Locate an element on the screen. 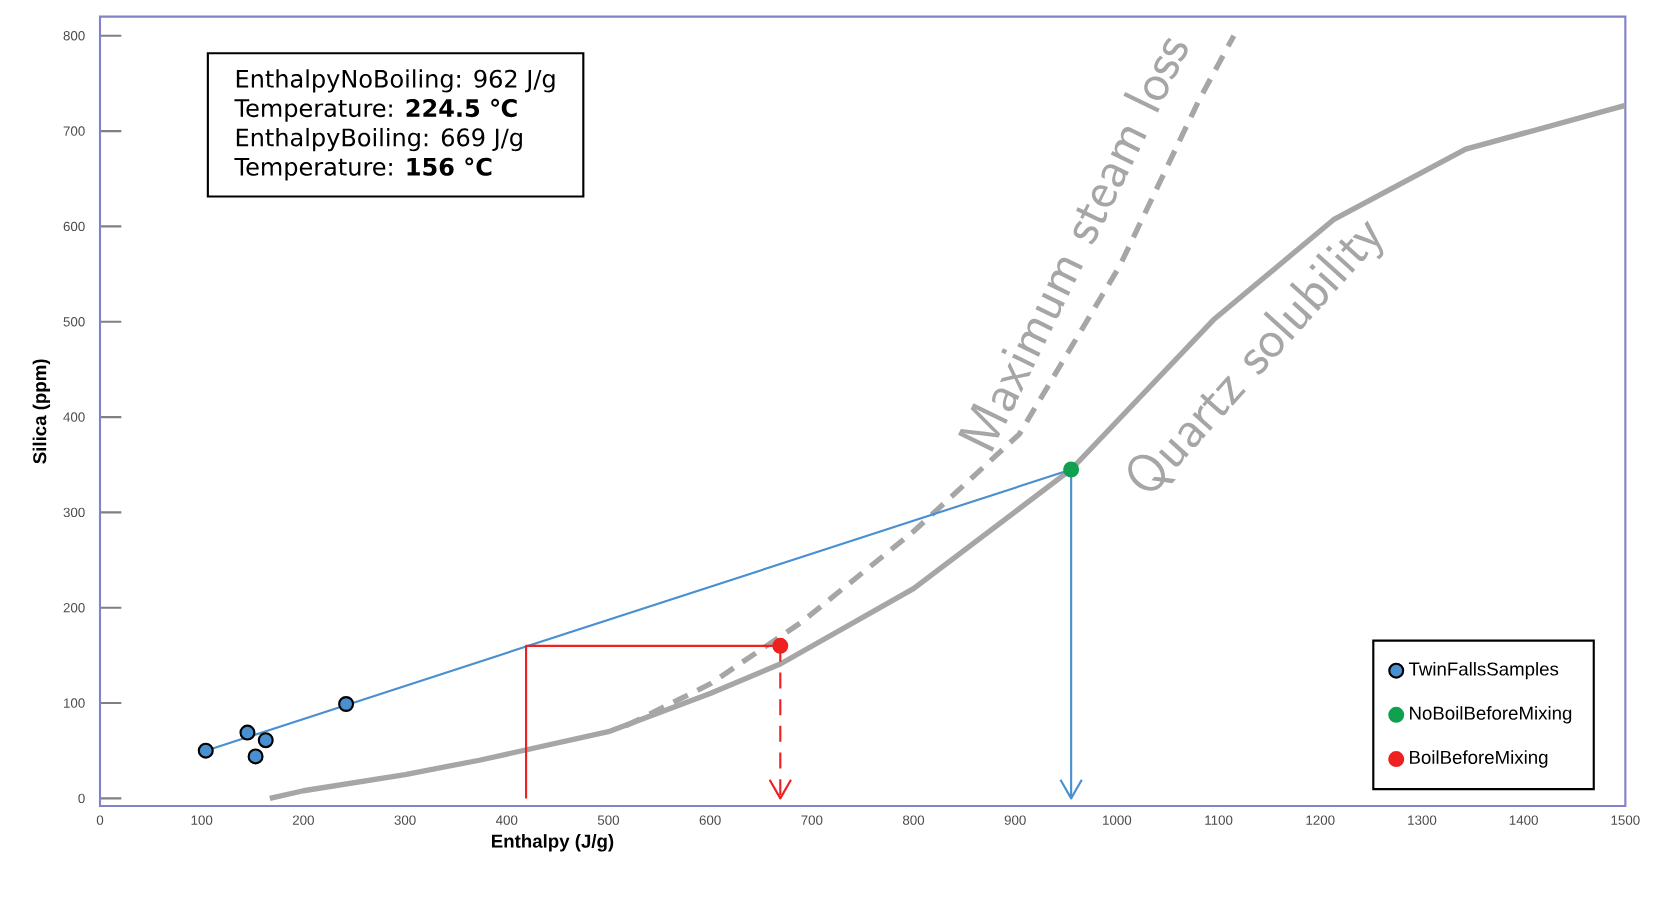 This screenshot has height=902, width=1658. annotation: Temperature: 224.5 ℃ is located at coordinates (375, 110).